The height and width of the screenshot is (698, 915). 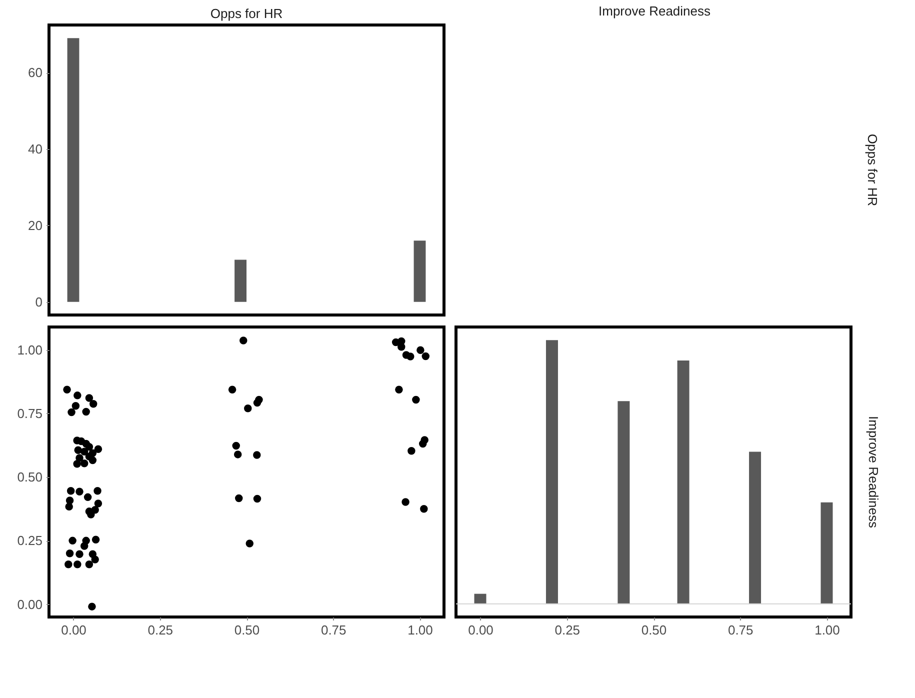 I want to click on y-tick-label: 0.50, so click(x=29, y=477).